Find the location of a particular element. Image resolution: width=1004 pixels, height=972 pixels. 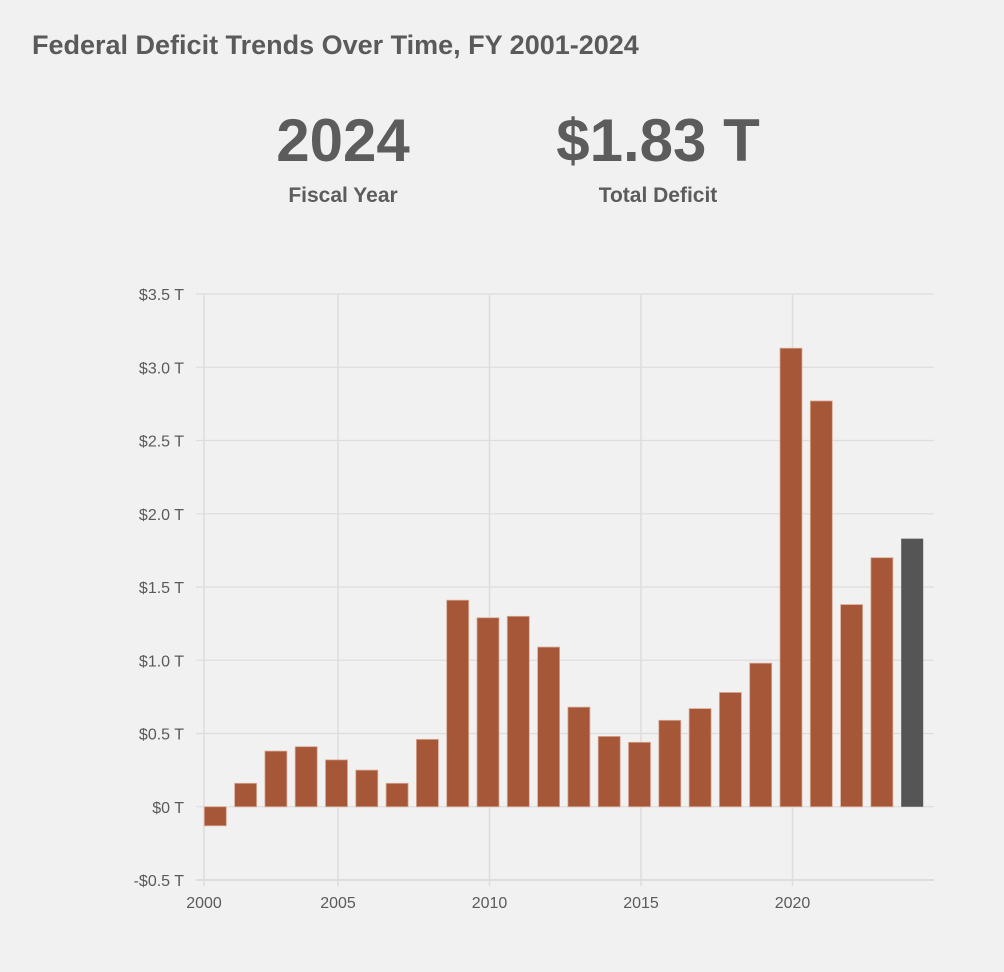

bar-2016 is located at coordinates (670, 763).